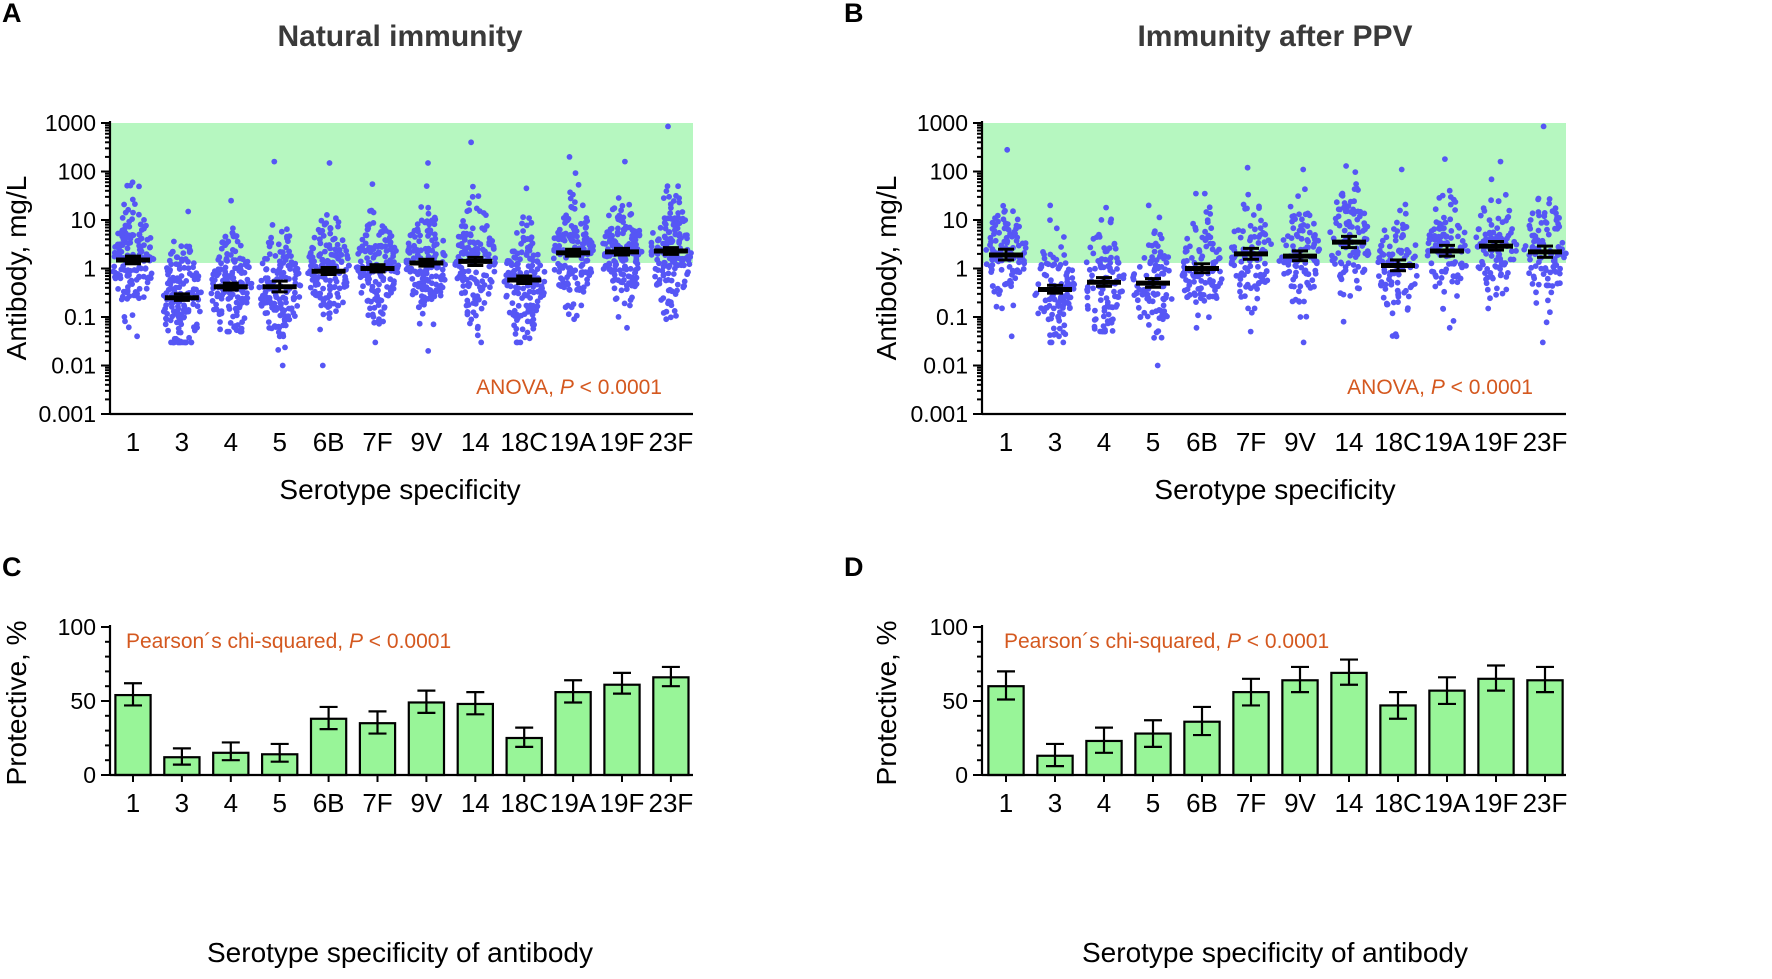  Describe the element at coordinates (1274, 795) in the screenshot. I see `x-axis: 1 3 4 5 6B 7F 9V 14 18C 19A 19F 23F` at that location.